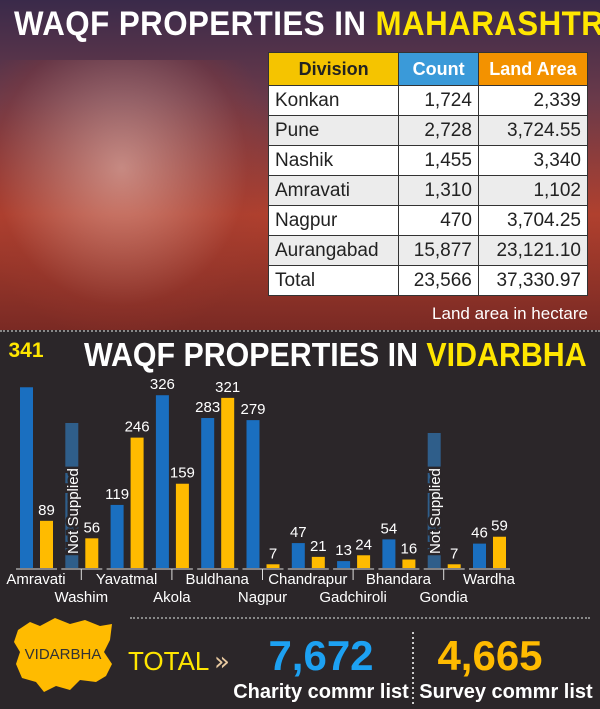 The height and width of the screenshot is (709, 600). What do you see at coordinates (117, 494) in the screenshot?
I see `data-label: 119` at bounding box center [117, 494].